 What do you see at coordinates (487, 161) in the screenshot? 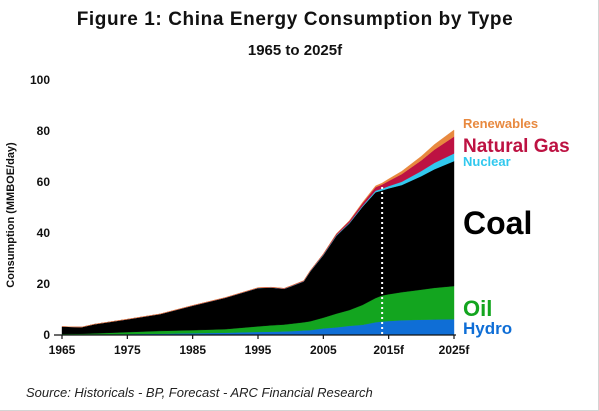
I see `label-nuclear: Nuclear` at bounding box center [487, 161].